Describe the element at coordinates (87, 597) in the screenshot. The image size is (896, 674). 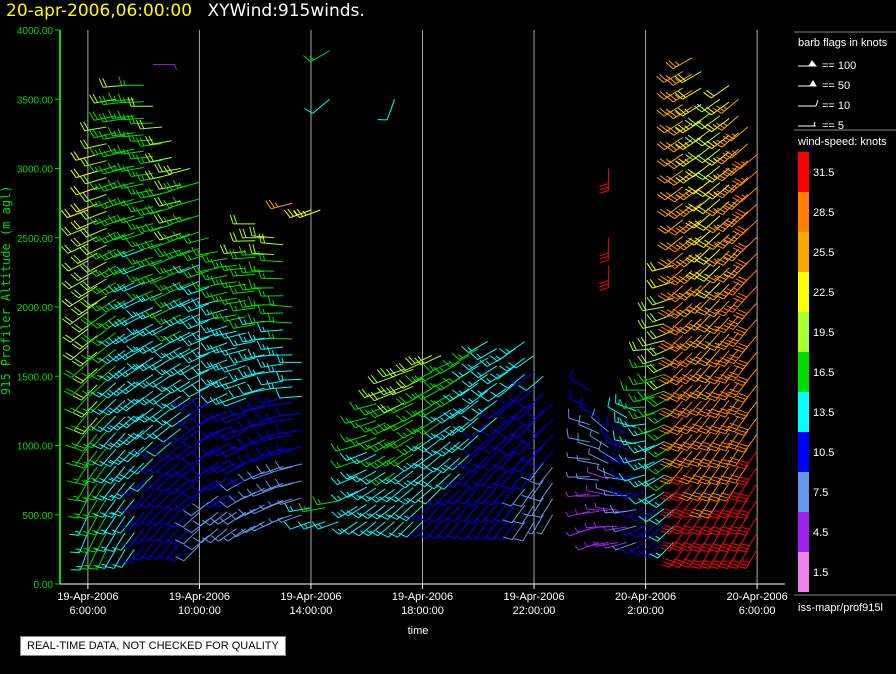
I see `x-tick-date: 19-Apr-2006` at that location.